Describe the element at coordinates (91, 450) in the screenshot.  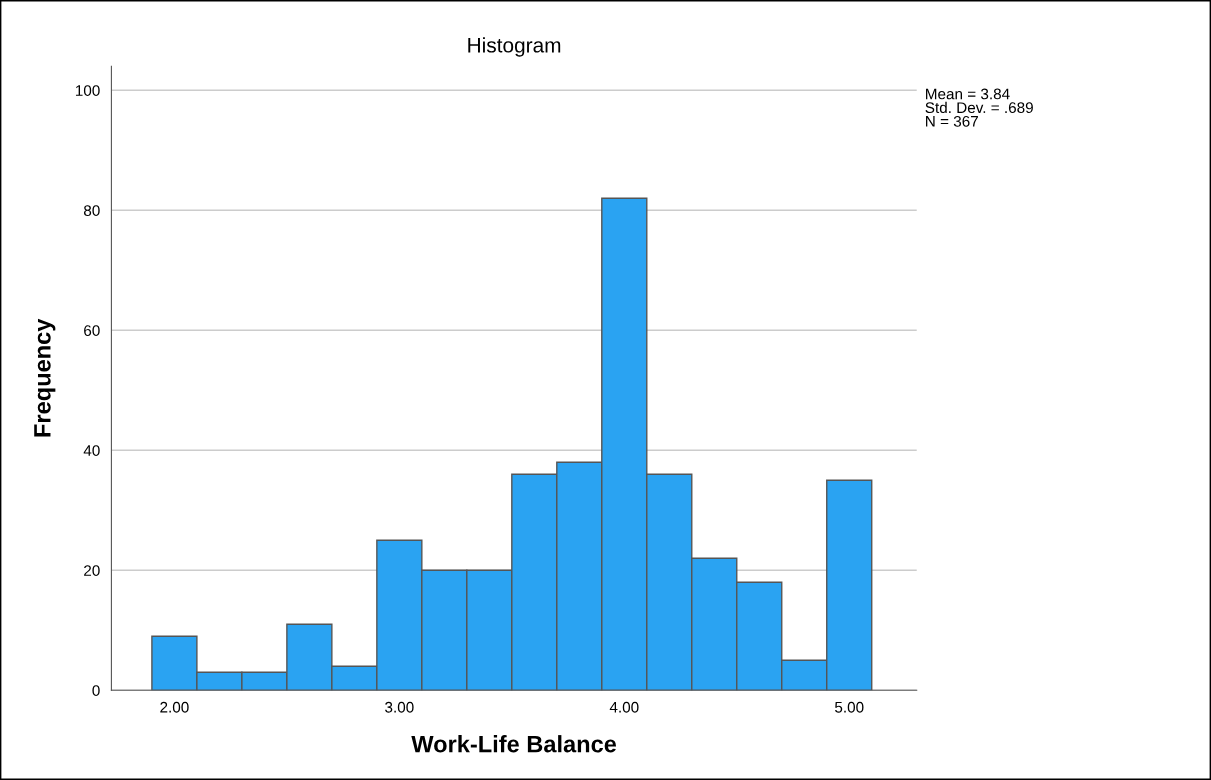
I see `y-tick-label: 40` at that location.